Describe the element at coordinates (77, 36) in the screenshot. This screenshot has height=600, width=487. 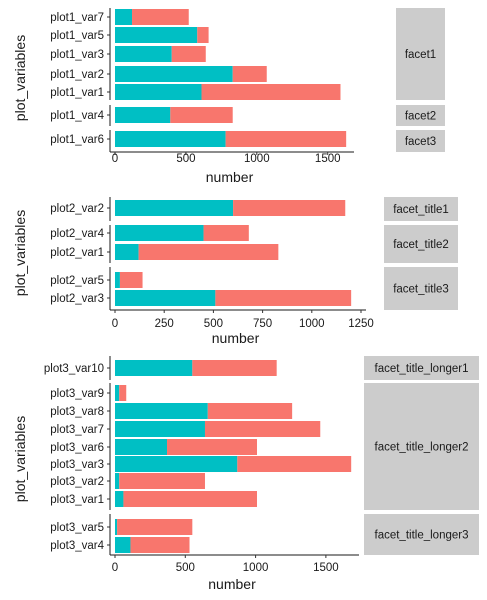
I see `y-tick-label: plot1_var5` at that location.